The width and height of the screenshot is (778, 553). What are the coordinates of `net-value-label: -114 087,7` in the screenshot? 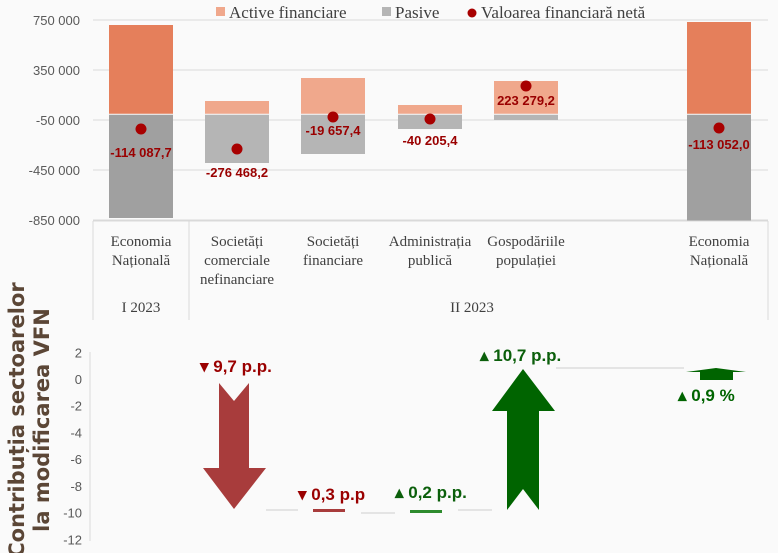 It's located at (140, 152).